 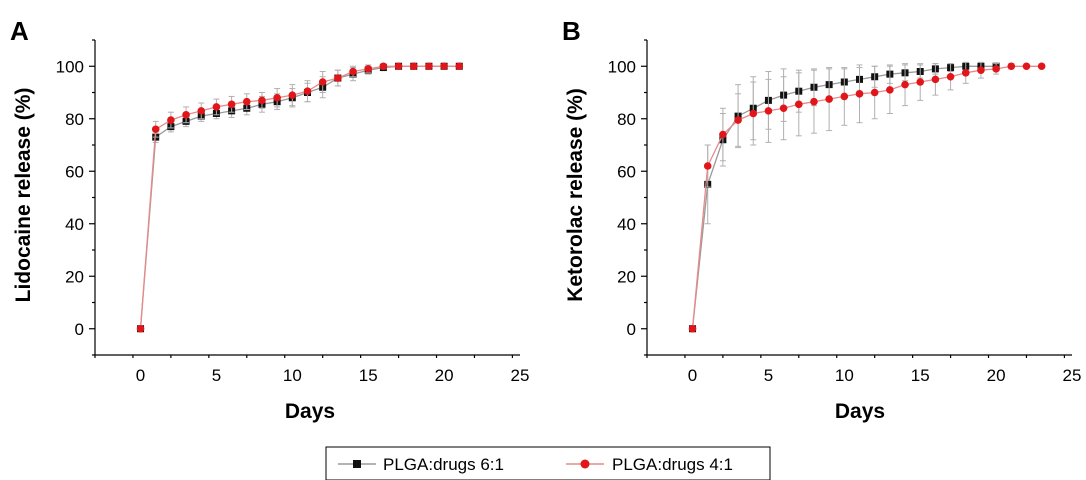 I want to click on panel-letter-b: B, so click(x=571, y=31).